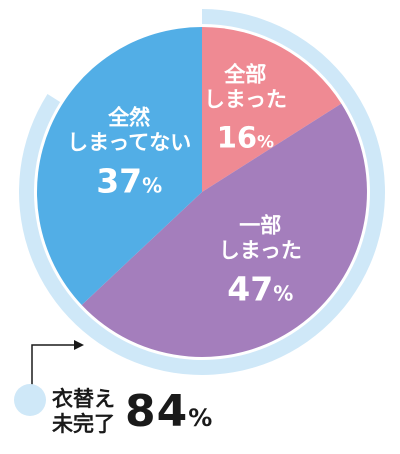 Image resolution: width=400 pixels, height=454 pixels. What do you see at coordinates (245, 108) in the screenshot?
I see `label-zenbu: 全部しまった 16%` at bounding box center [245, 108].